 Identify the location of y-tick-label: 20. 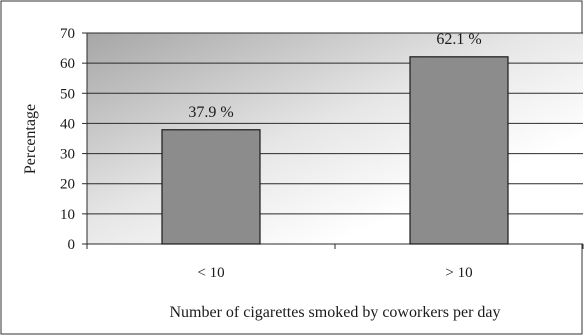
(67, 185).